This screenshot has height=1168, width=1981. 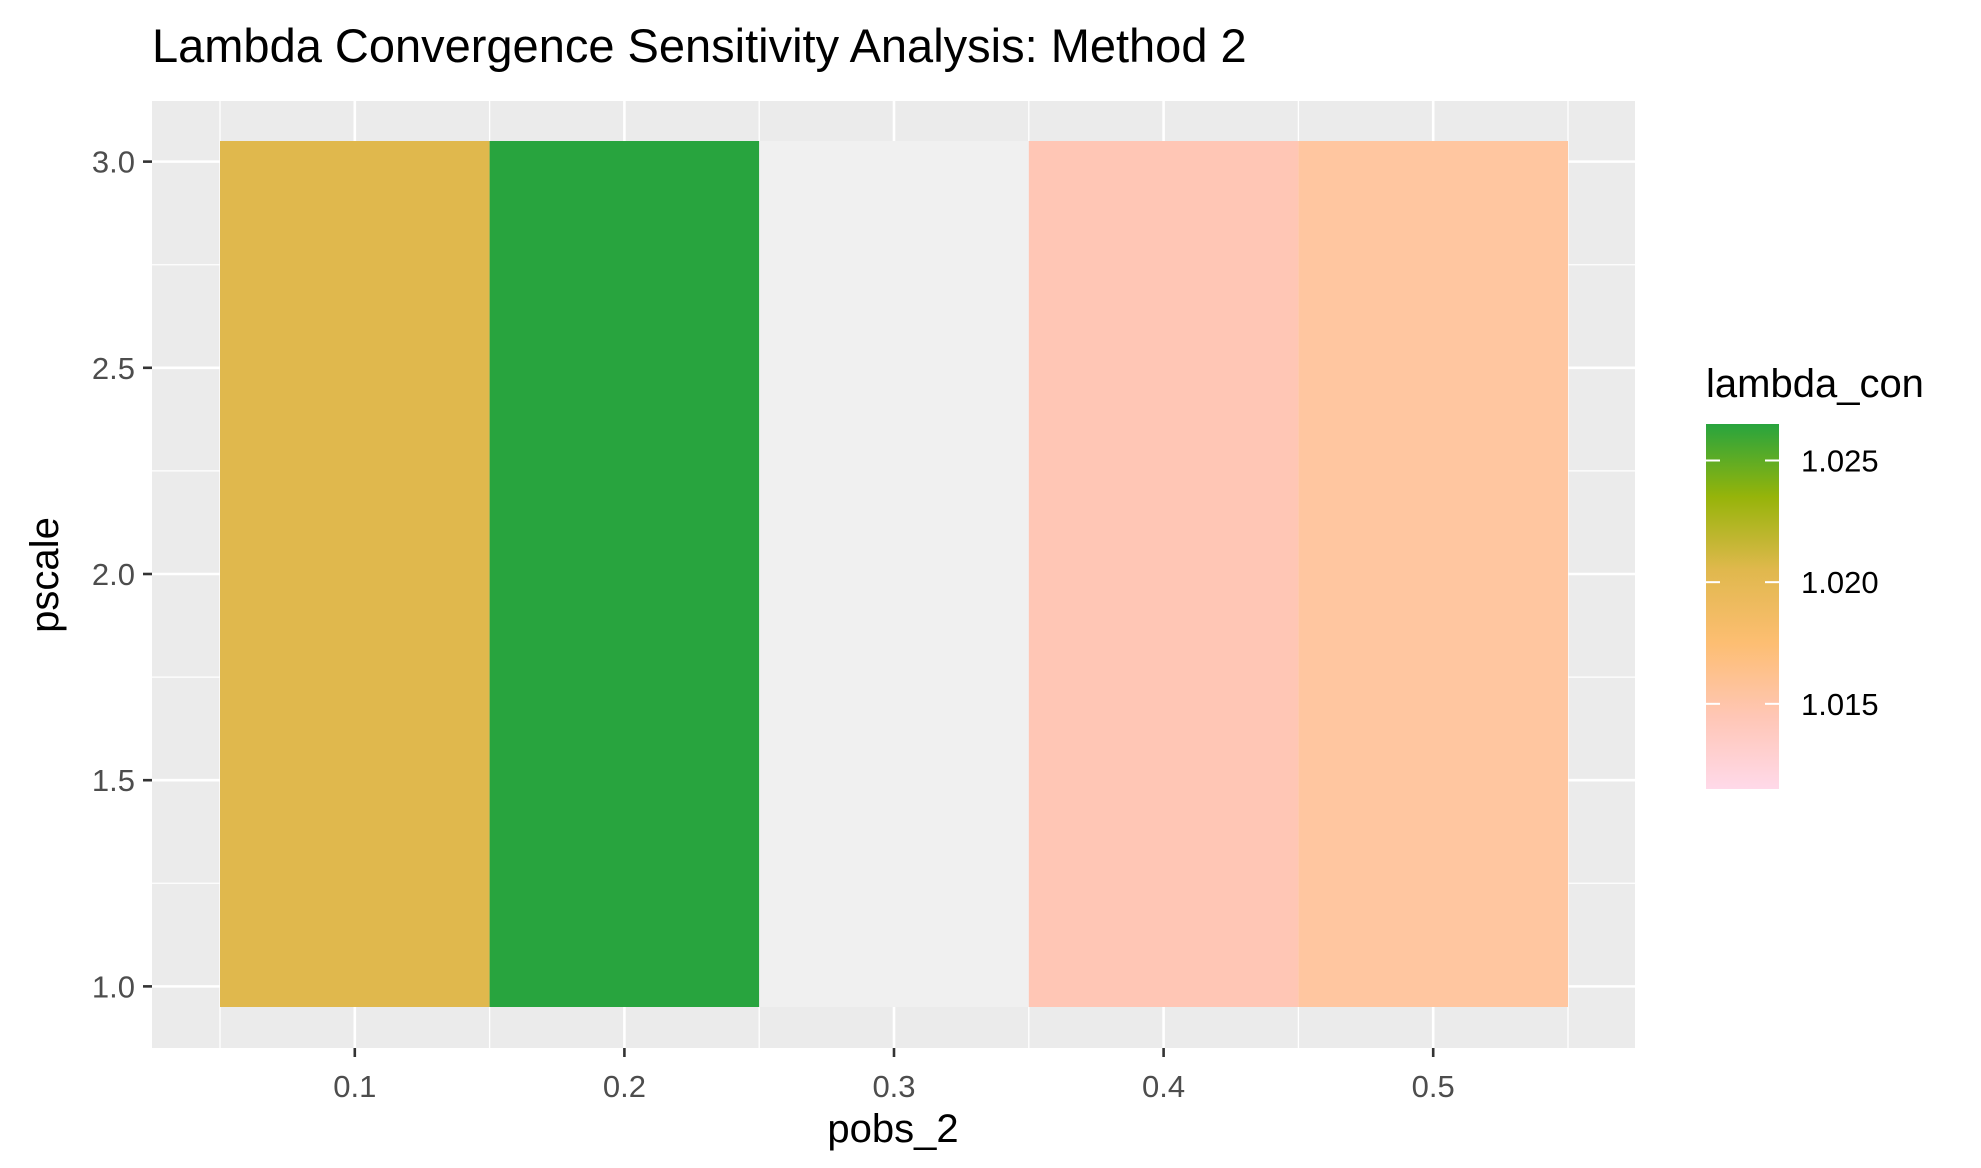 What do you see at coordinates (354, 1086) in the screenshot?
I see `x-tick-label: 0.1` at bounding box center [354, 1086].